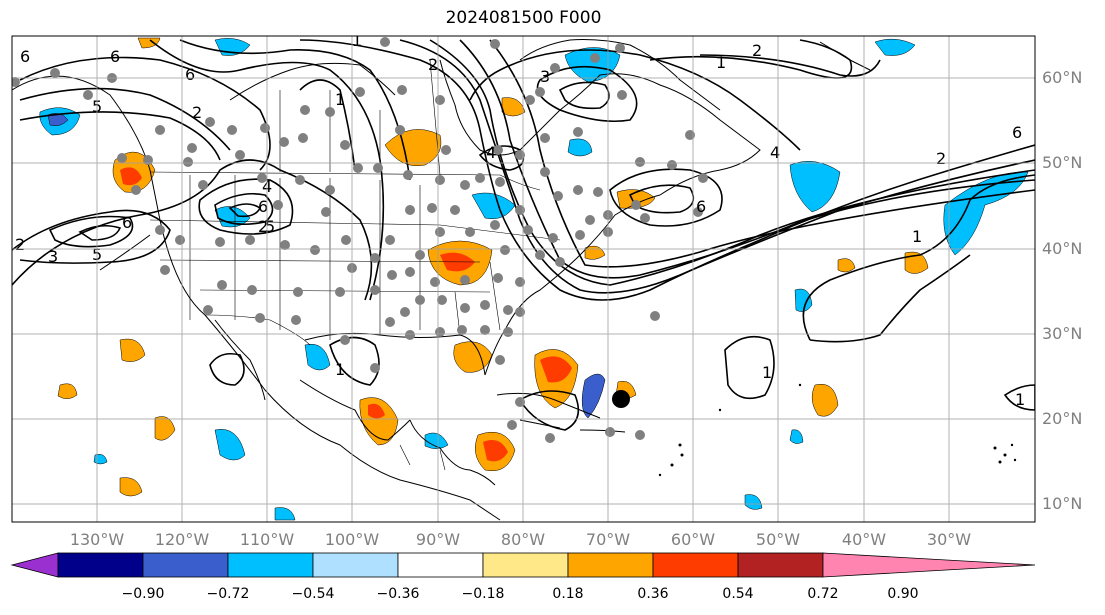 Image resolution: width=1105 pixels, height=615 pixels. I want to click on lat-label: 10°N, so click(1062, 503).